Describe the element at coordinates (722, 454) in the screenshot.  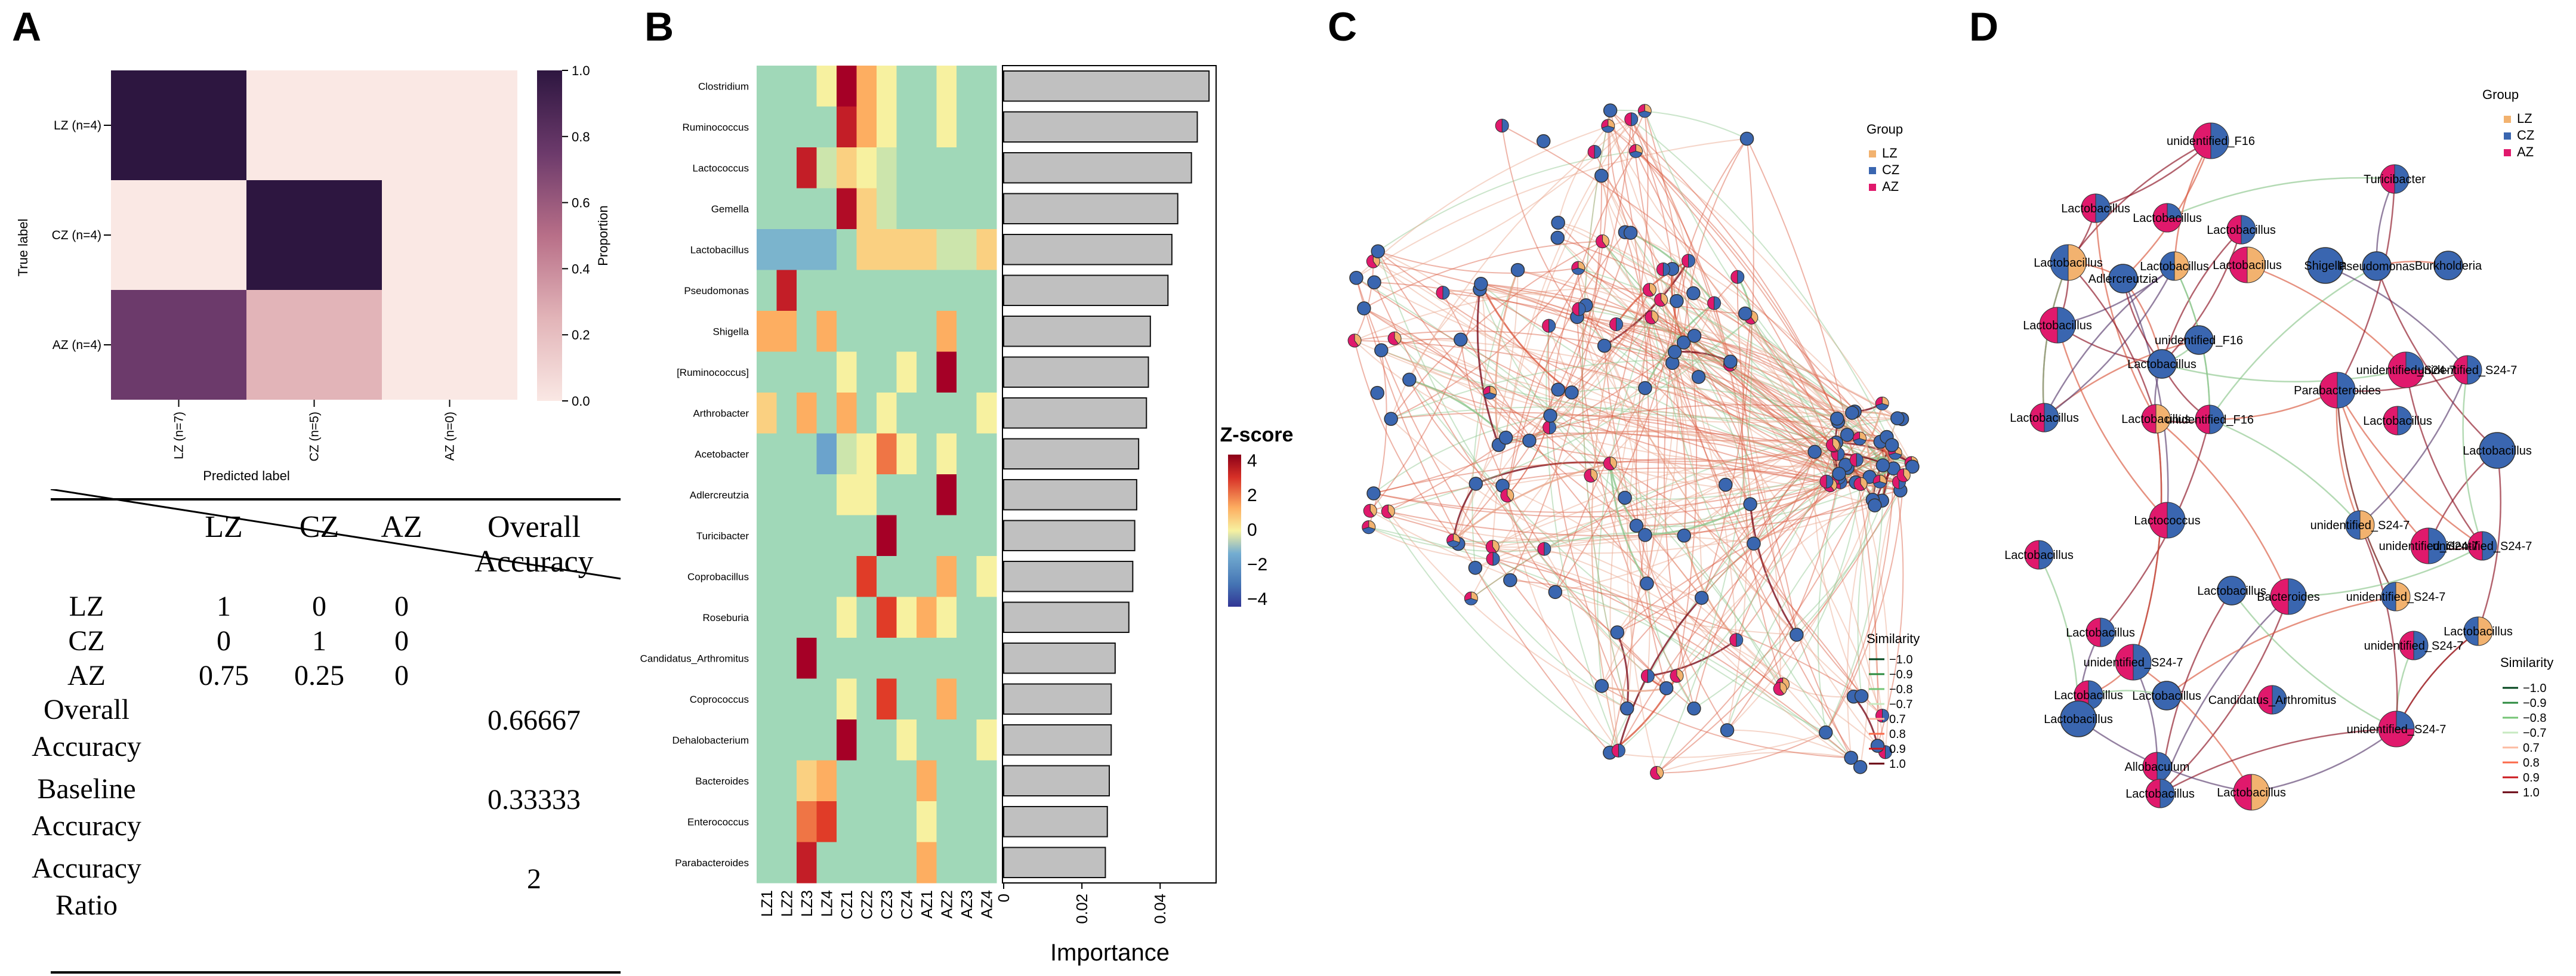
I see `heatmap-row-label: Acetobacter` at that location.